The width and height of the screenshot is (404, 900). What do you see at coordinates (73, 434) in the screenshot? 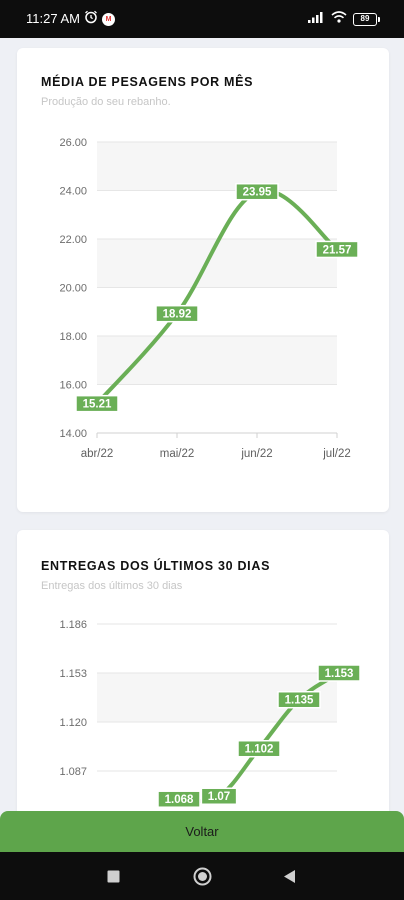
I see `y-tick-label: 14.00` at bounding box center [73, 434].